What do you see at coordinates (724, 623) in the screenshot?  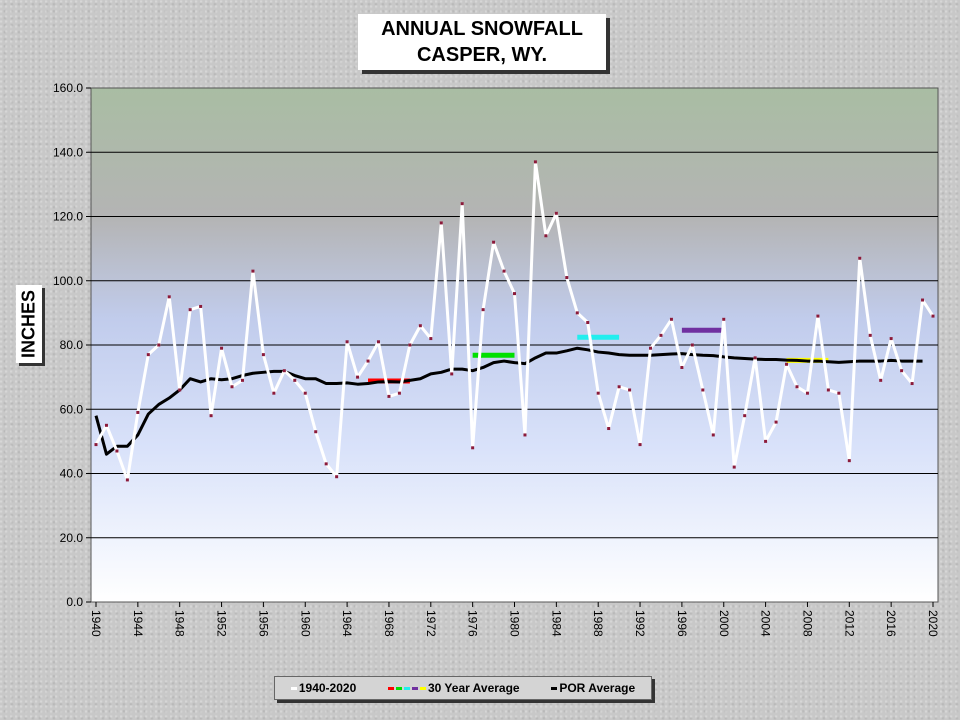 I see `x-tick-label: 2000` at bounding box center [724, 623].